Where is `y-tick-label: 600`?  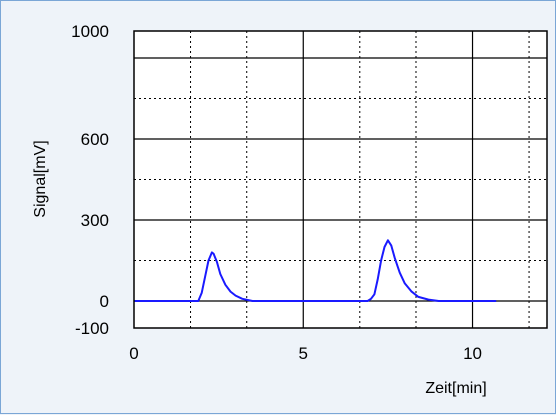 y-tick-label: 600 is located at coordinates (95, 139).